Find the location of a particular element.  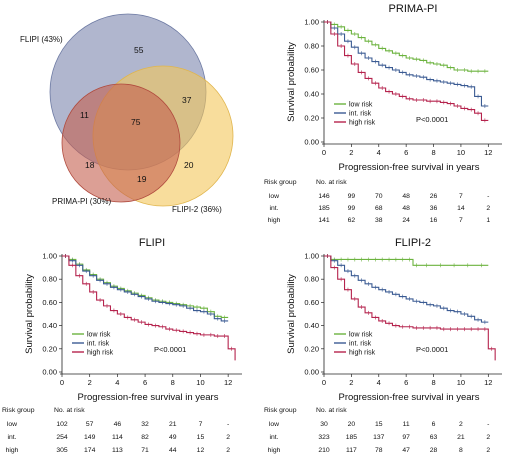

risk-count: 185 is located at coordinates (352, 437).